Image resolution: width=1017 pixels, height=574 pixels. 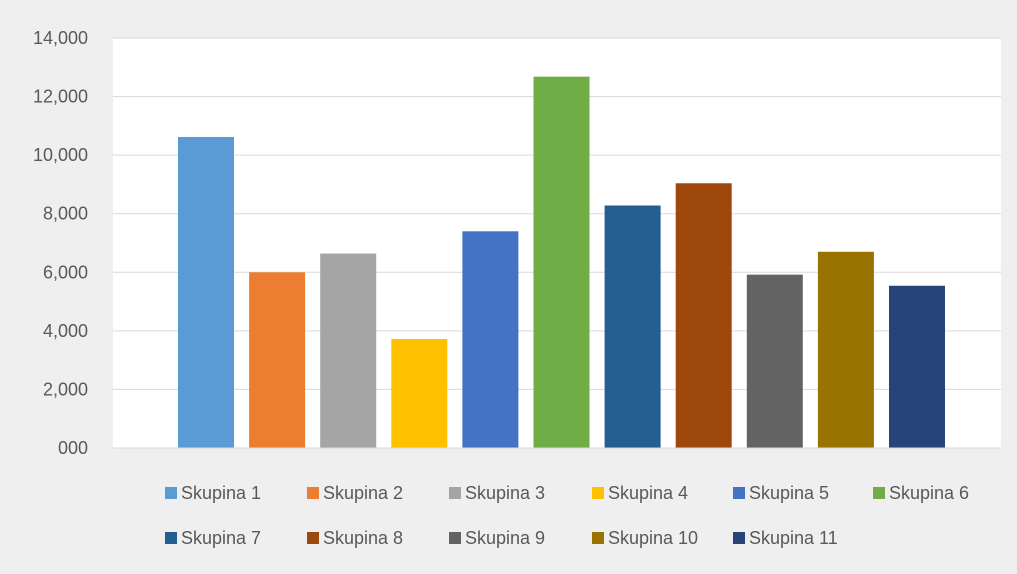 I want to click on legend-item: Skupina 1, so click(x=213, y=493).